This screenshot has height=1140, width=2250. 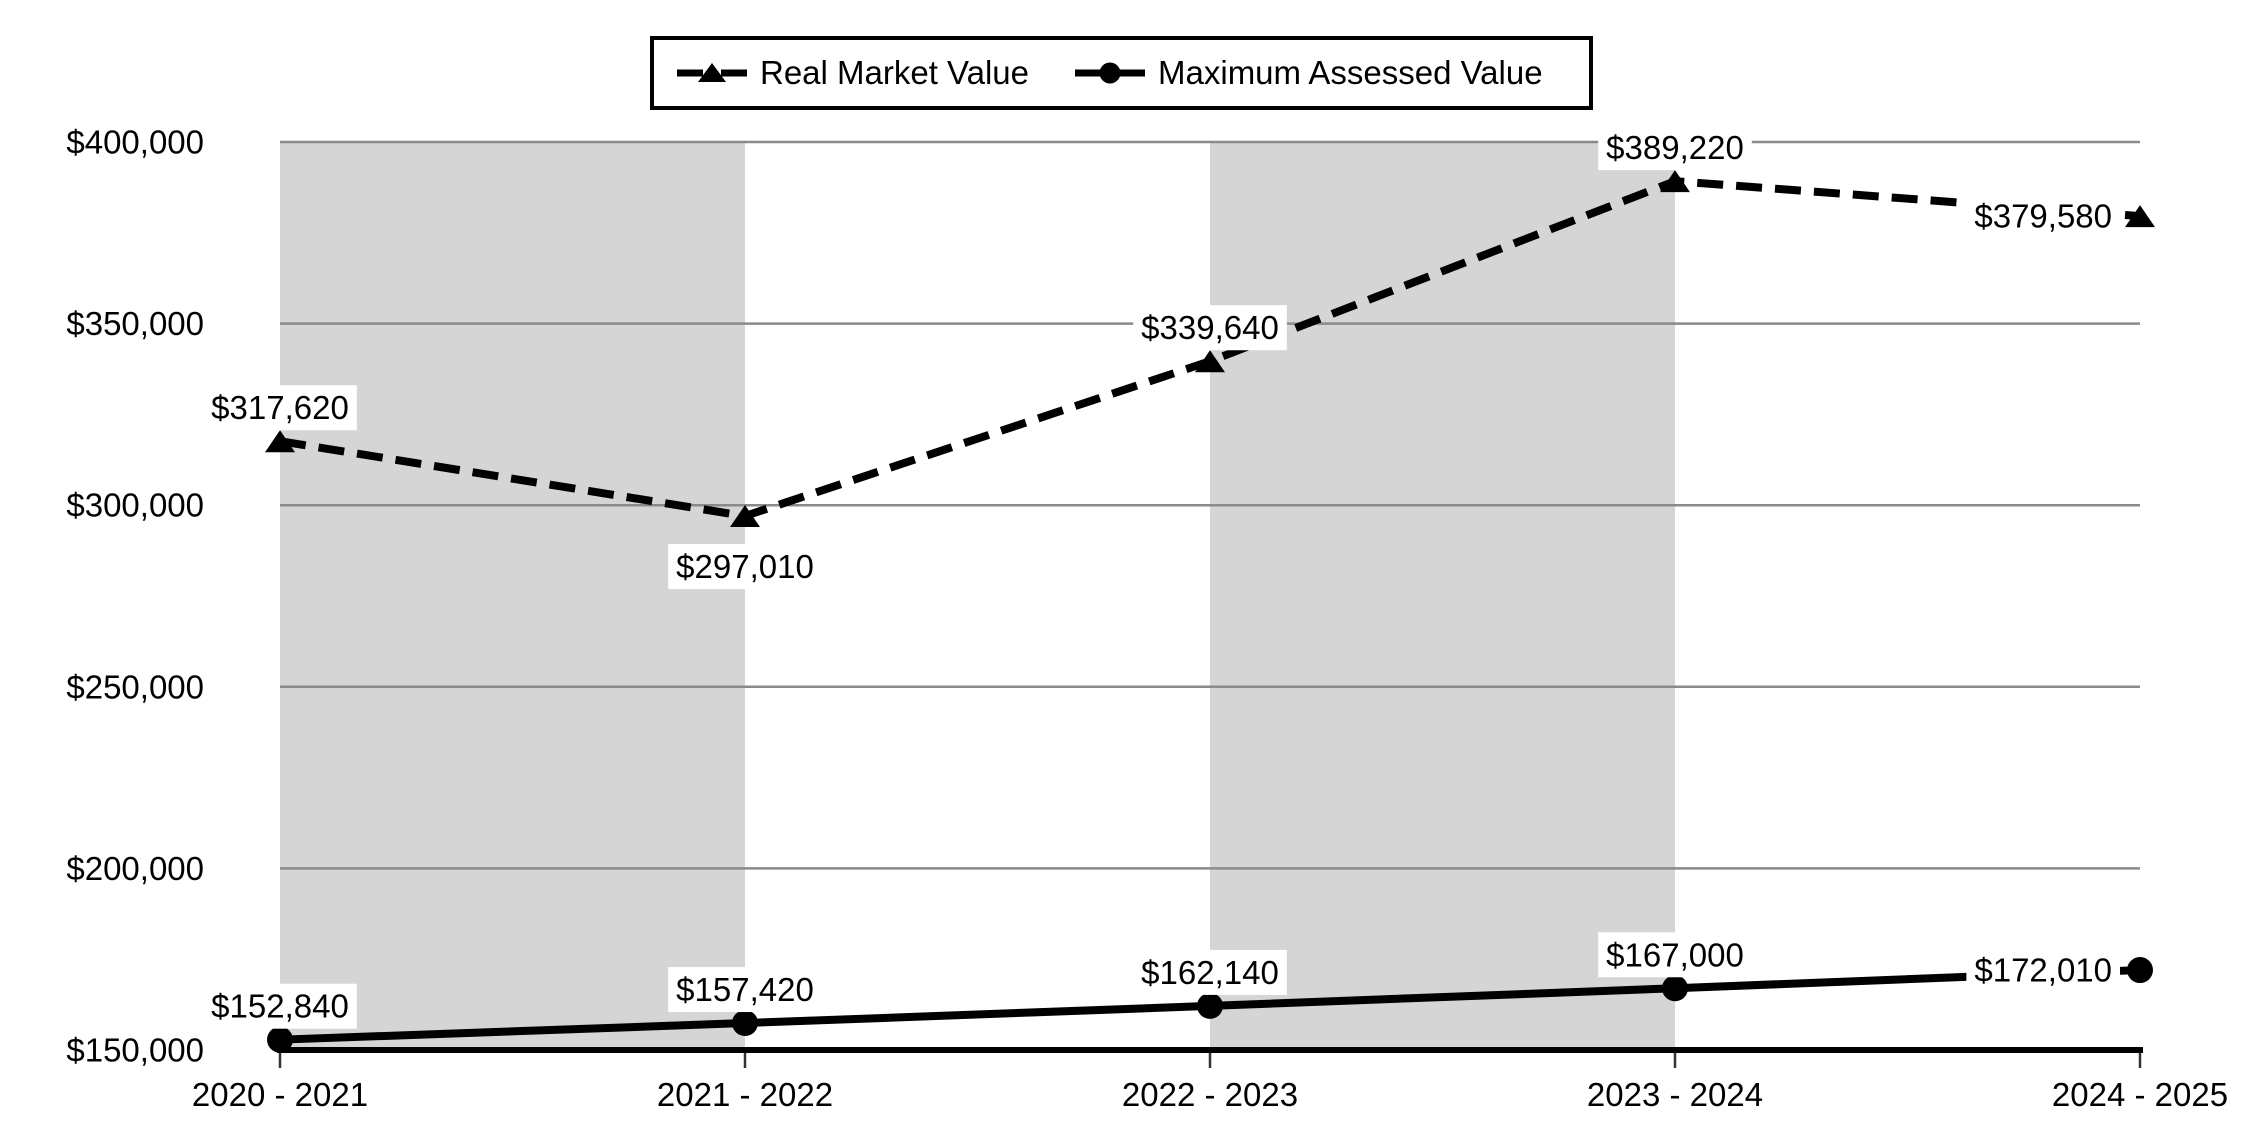 I want to click on y-axis-tick-label: $250,000, so click(x=135, y=686).